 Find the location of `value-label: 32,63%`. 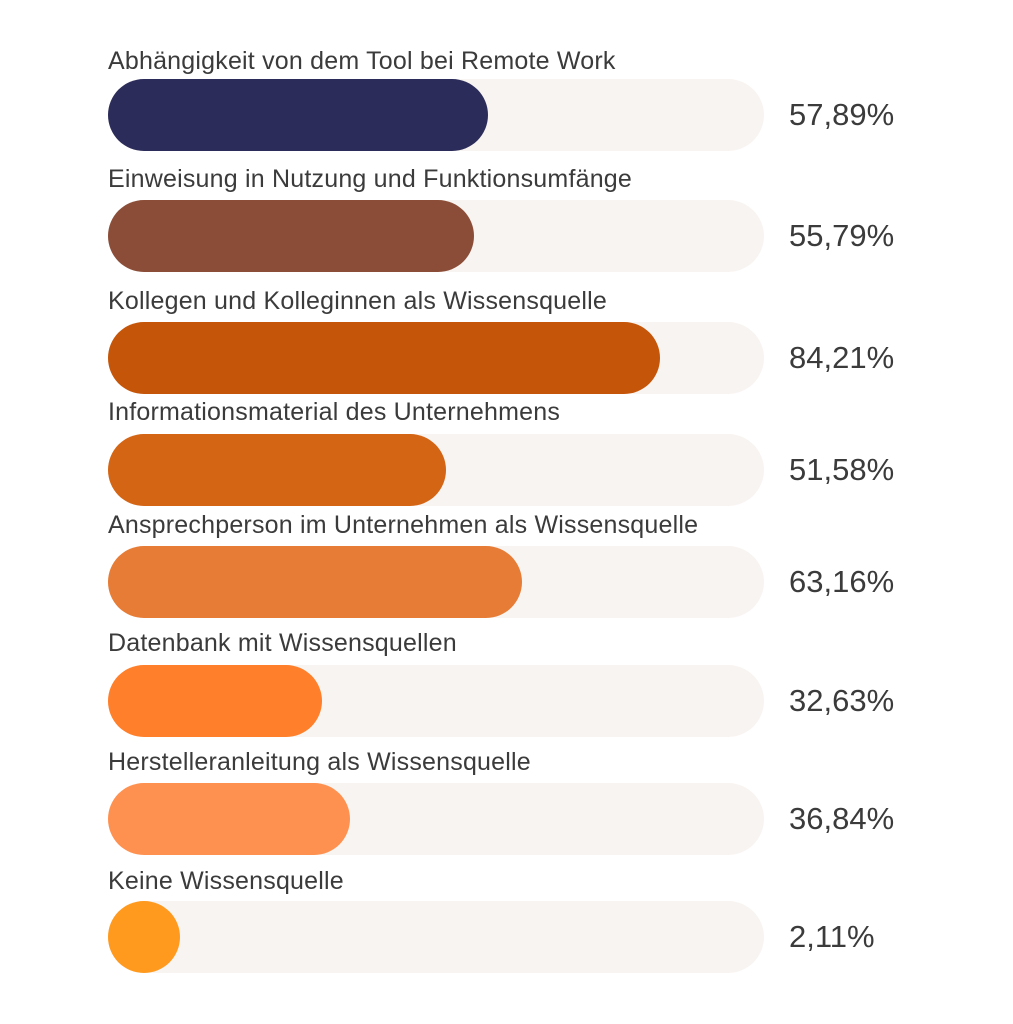

value-label: 32,63% is located at coordinates (842, 700).